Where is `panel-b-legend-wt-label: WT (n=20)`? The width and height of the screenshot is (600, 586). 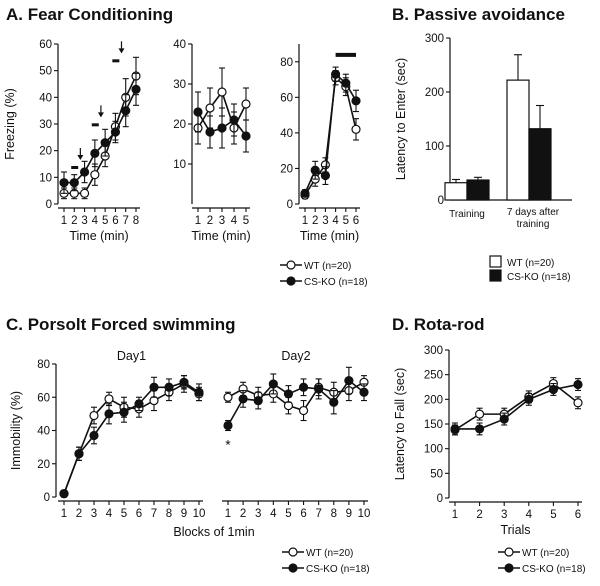 panel-b-legend-wt-label: WT (n=20) is located at coordinates (530, 263).